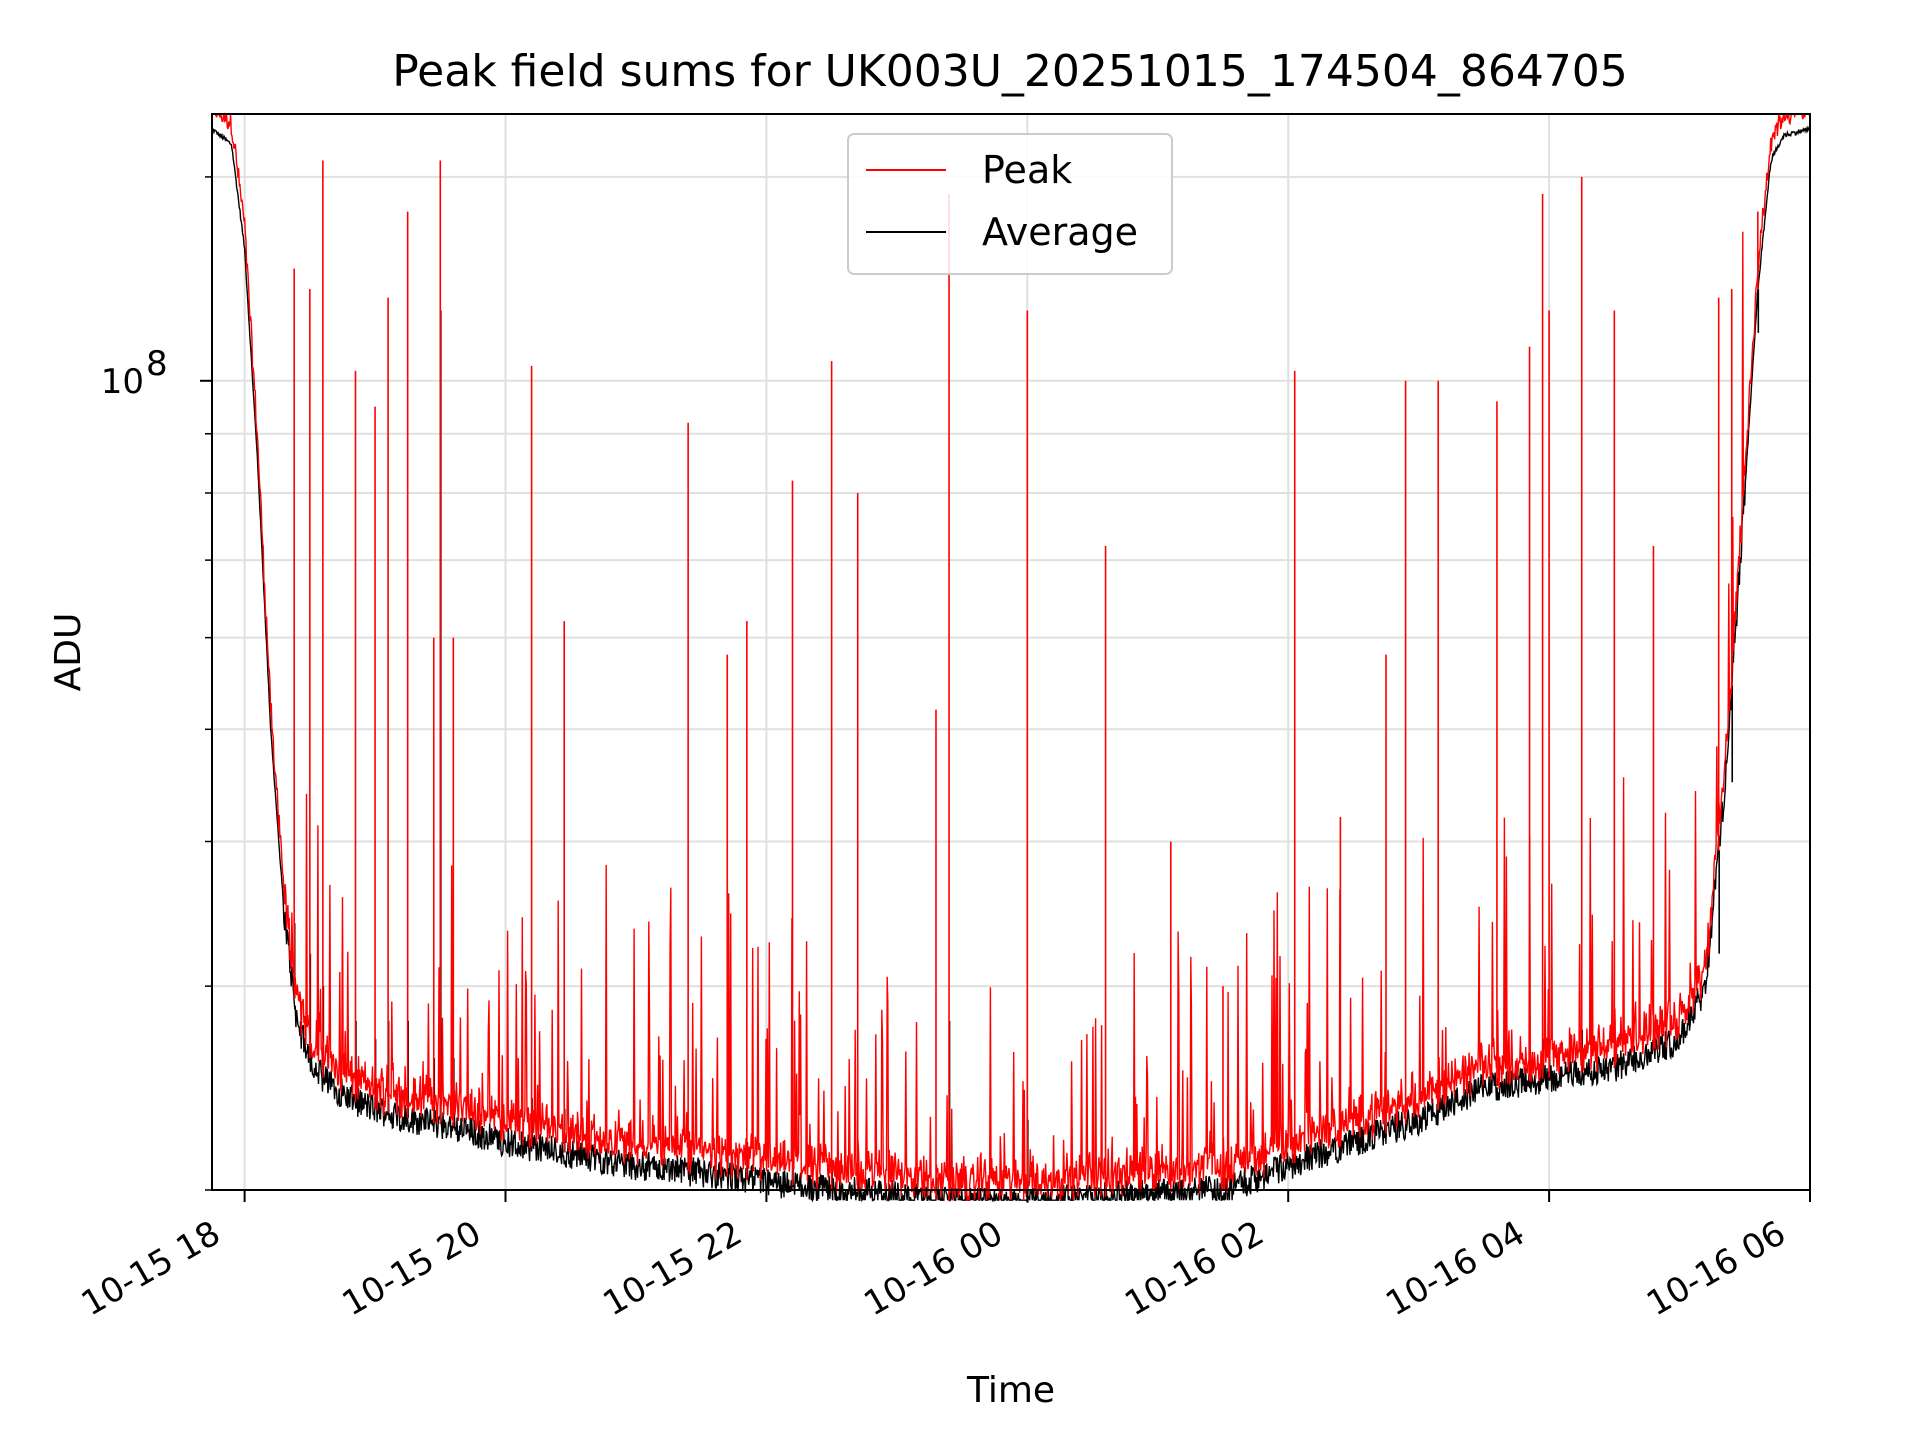 The image size is (1920, 1440). I want to click on y-axis-label: ADU, so click(68, 652).